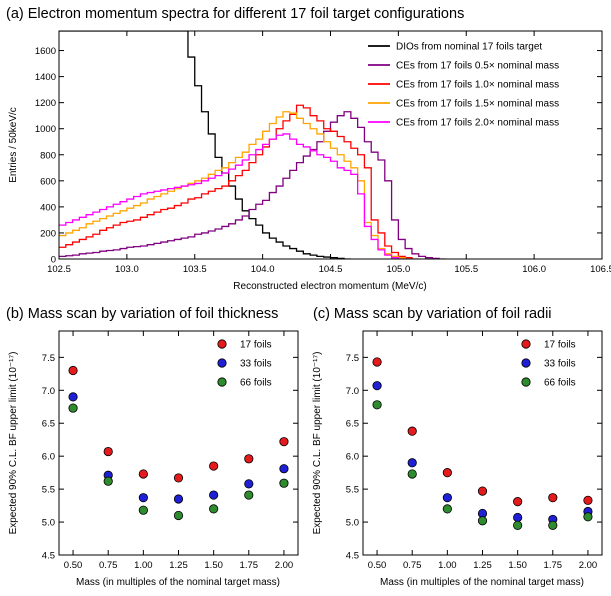 The width and height of the screenshot is (611, 596). I want to click on panel-c-ytick-label: 5.0, so click(352, 523).